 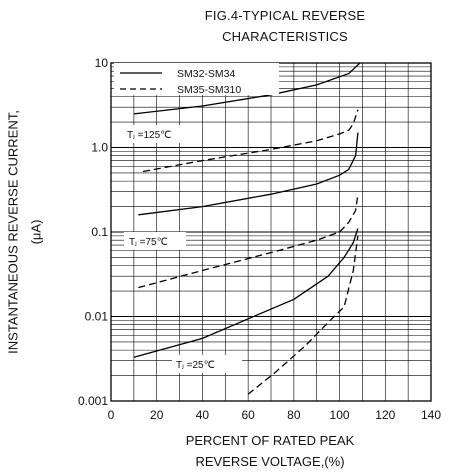 I want to click on legend-label-sm35-sm310: SM35-SM310, so click(x=209, y=90).